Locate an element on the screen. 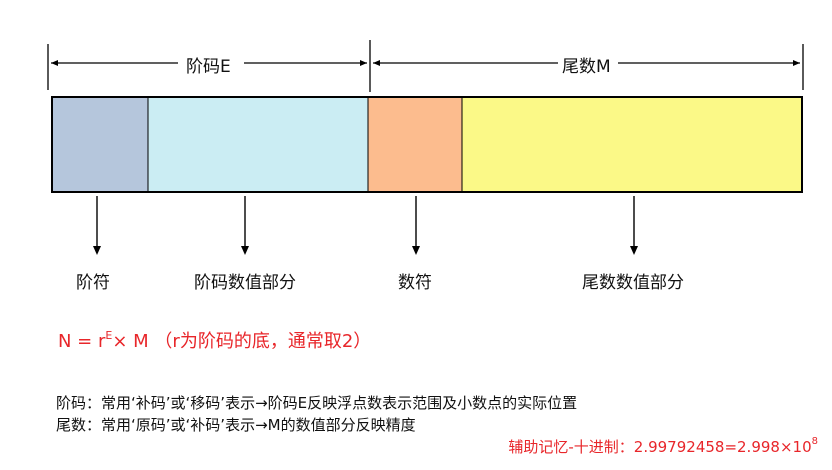 The height and width of the screenshot is (470, 832). decimal-mnemonic: 辅助记忆-十进制：2.99792458=2.998×108 is located at coordinates (663, 446).